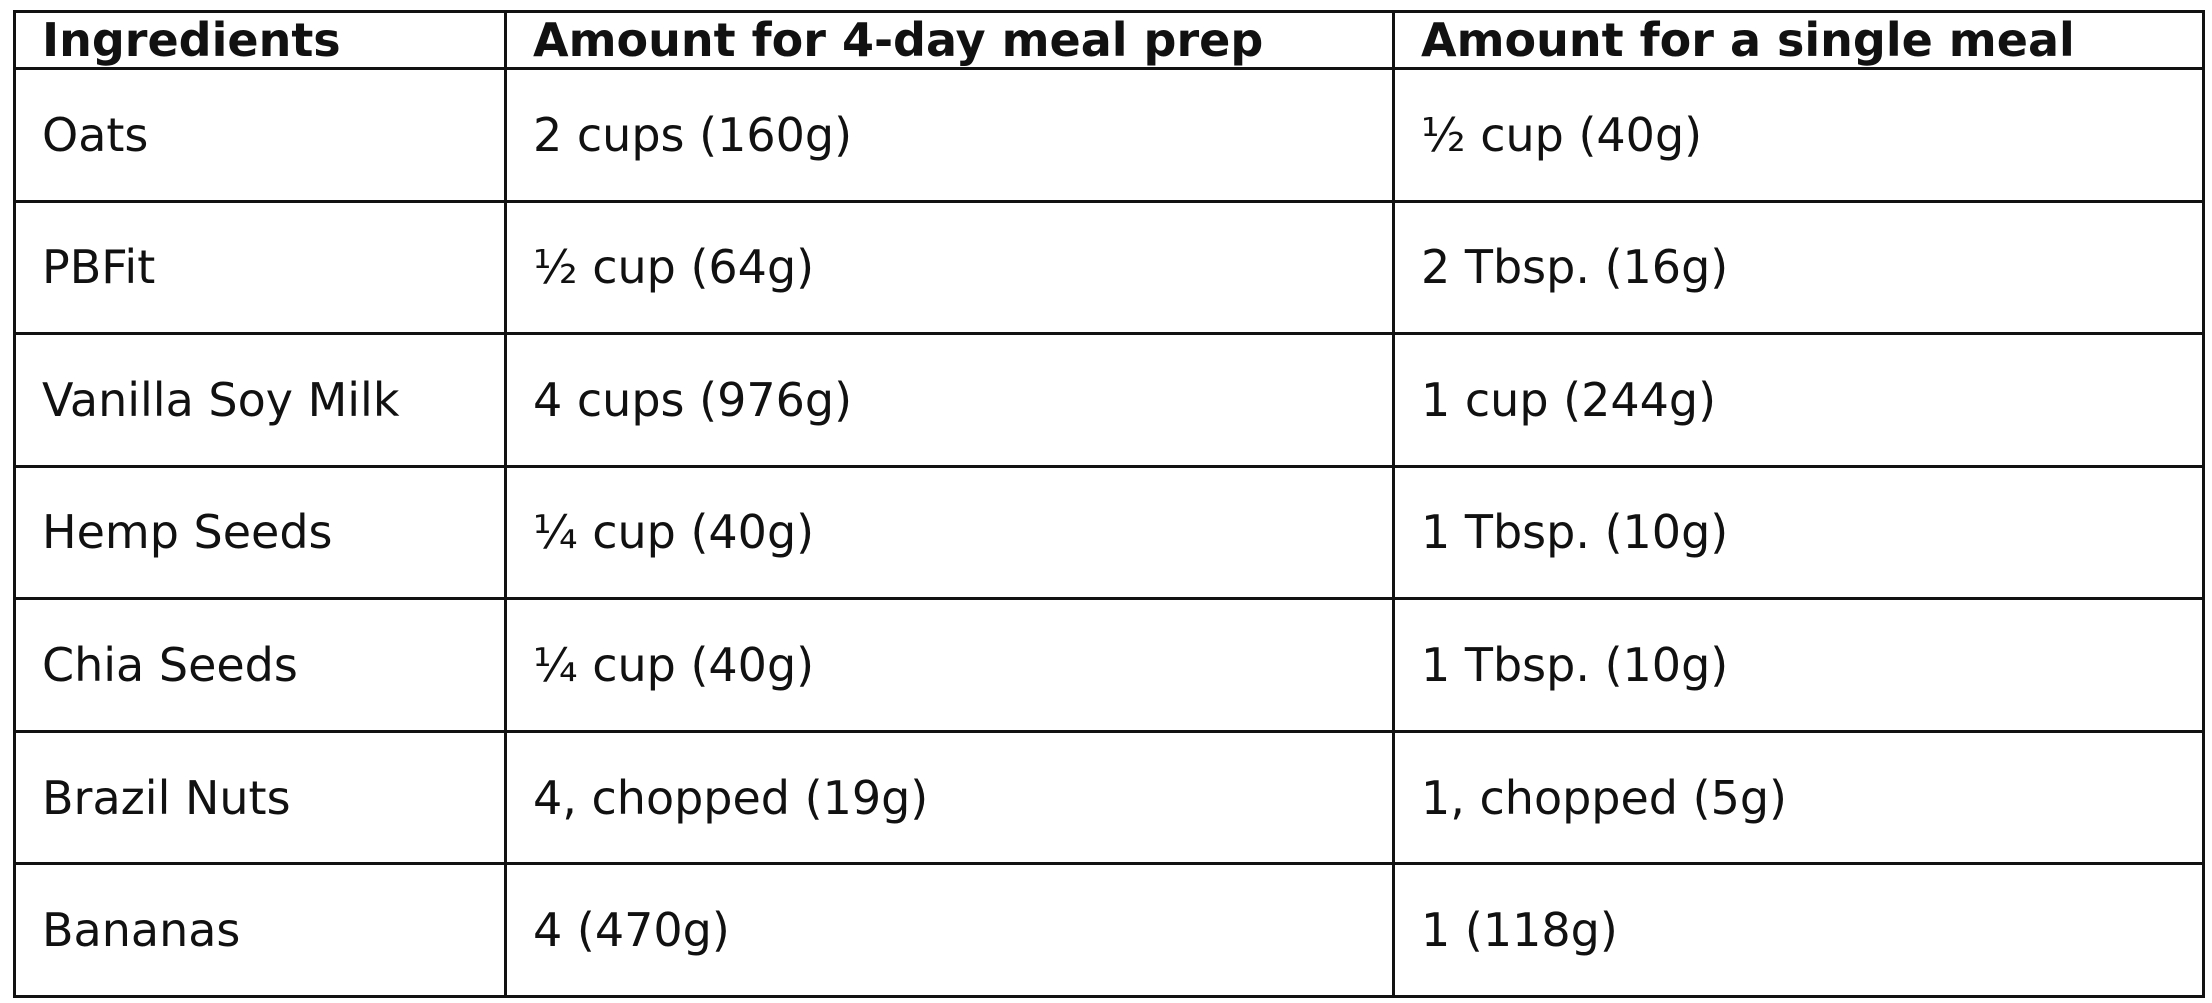 Image resolution: width=2212 pixels, height=1003 pixels. Describe the element at coordinates (1798, 400) in the screenshot. I see `table-cell: 1 cup (244g)` at that location.